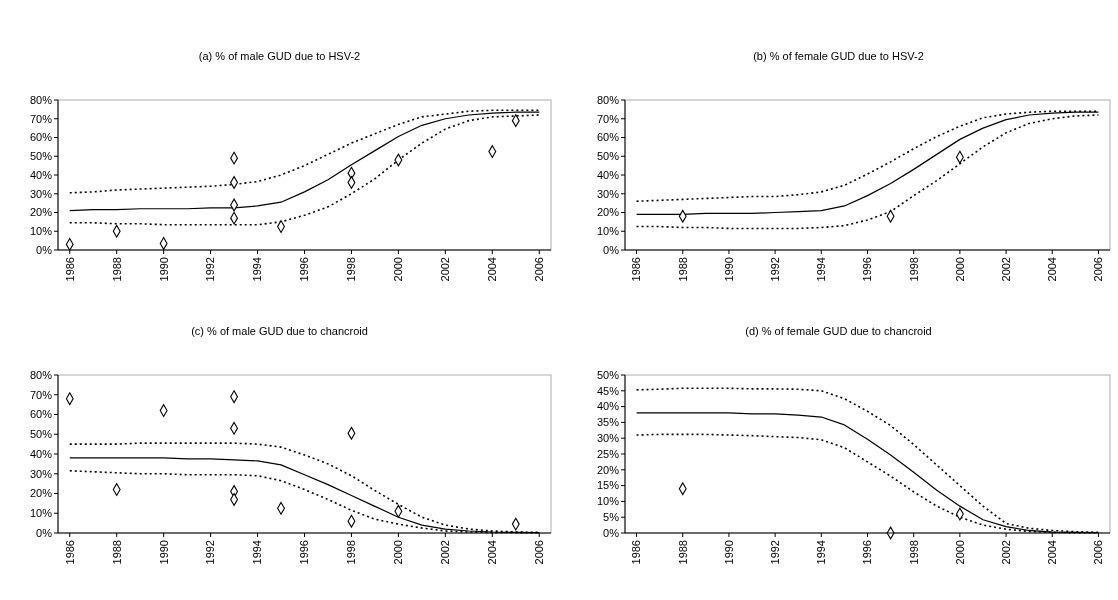 The height and width of the screenshot is (600, 1118). I want to click on chart-title: (b) % of female GUD due to HSV-2, so click(838, 56).